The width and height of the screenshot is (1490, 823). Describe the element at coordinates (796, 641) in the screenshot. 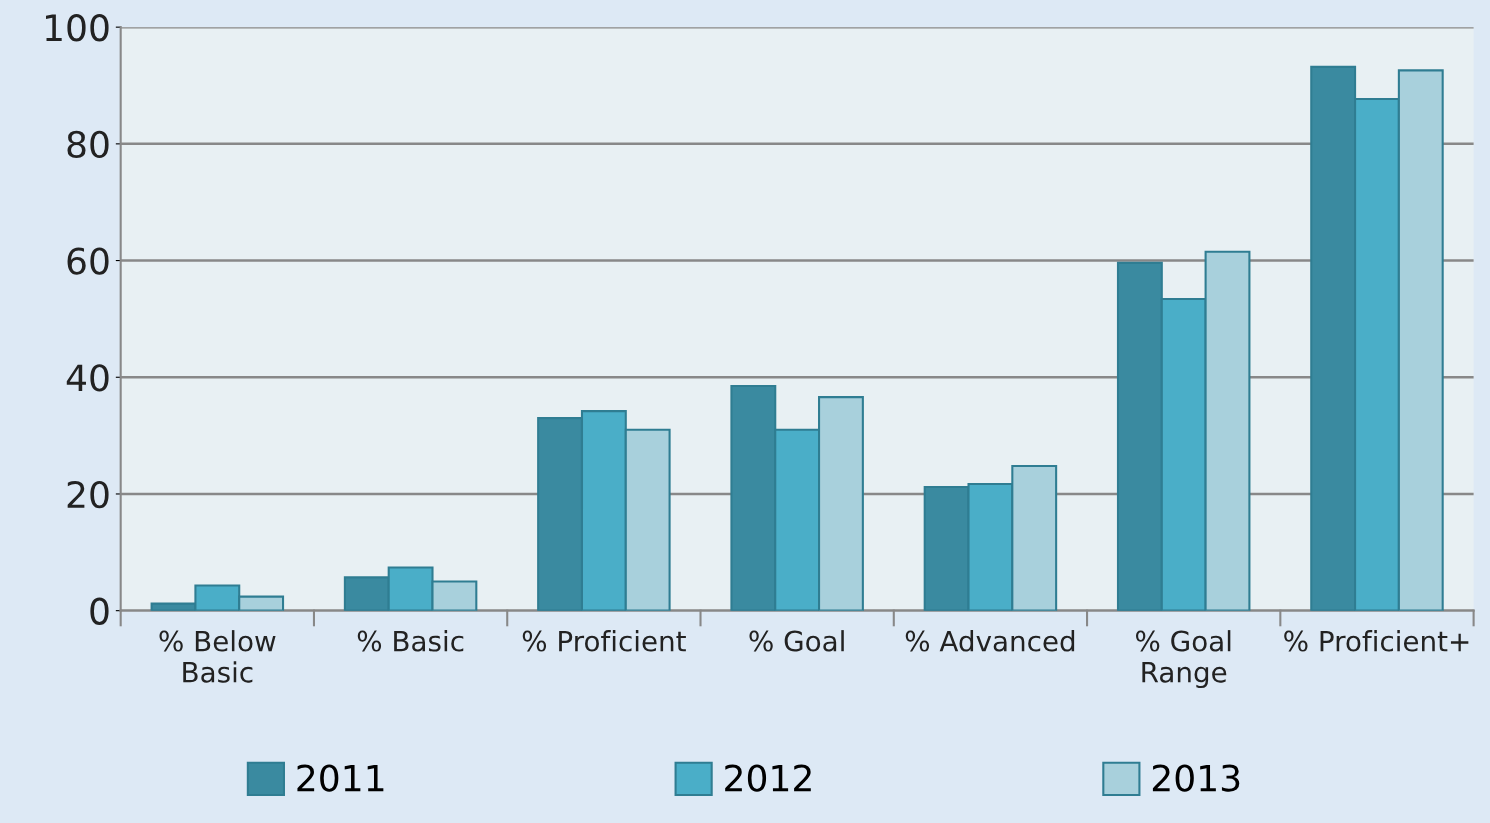

I see `x-tick-label: % Goal` at that location.